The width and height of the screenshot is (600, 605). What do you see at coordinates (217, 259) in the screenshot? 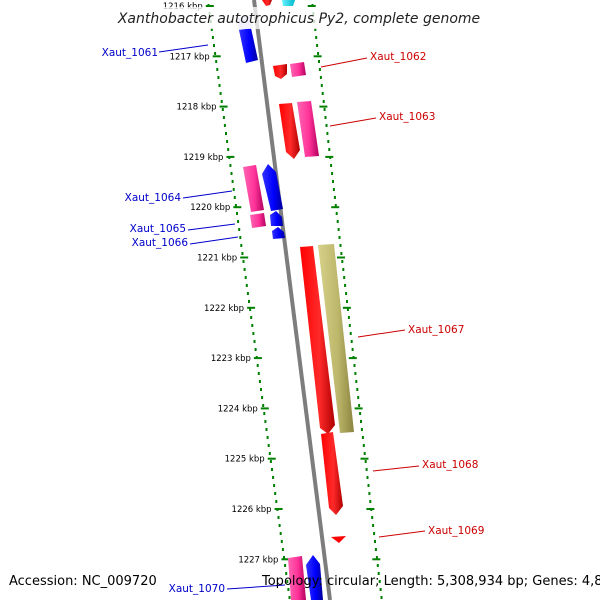
I see `kbp-tick-label: 1221 kbp` at bounding box center [217, 259].